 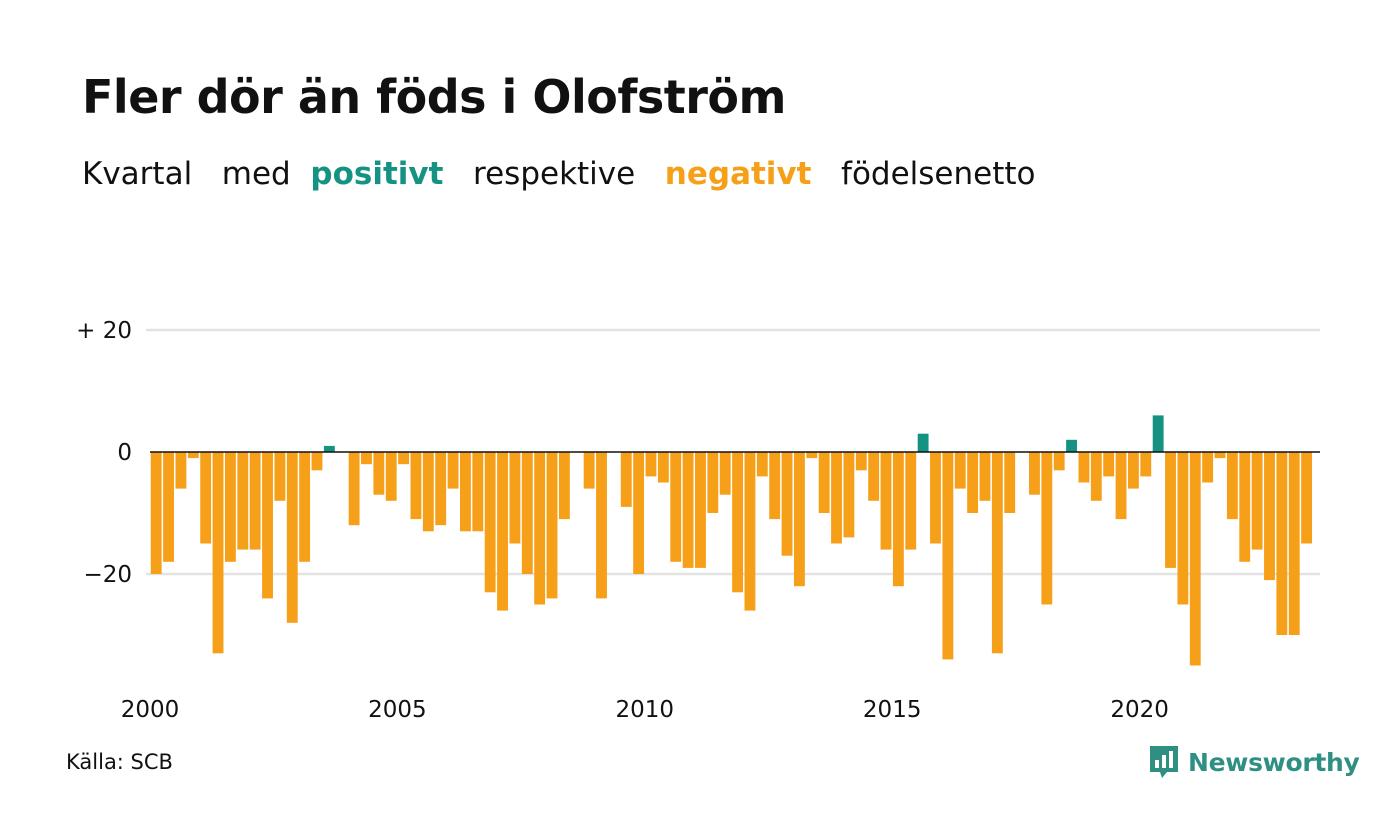 I want to click on x-tick-label: 2010, so click(x=645, y=710).